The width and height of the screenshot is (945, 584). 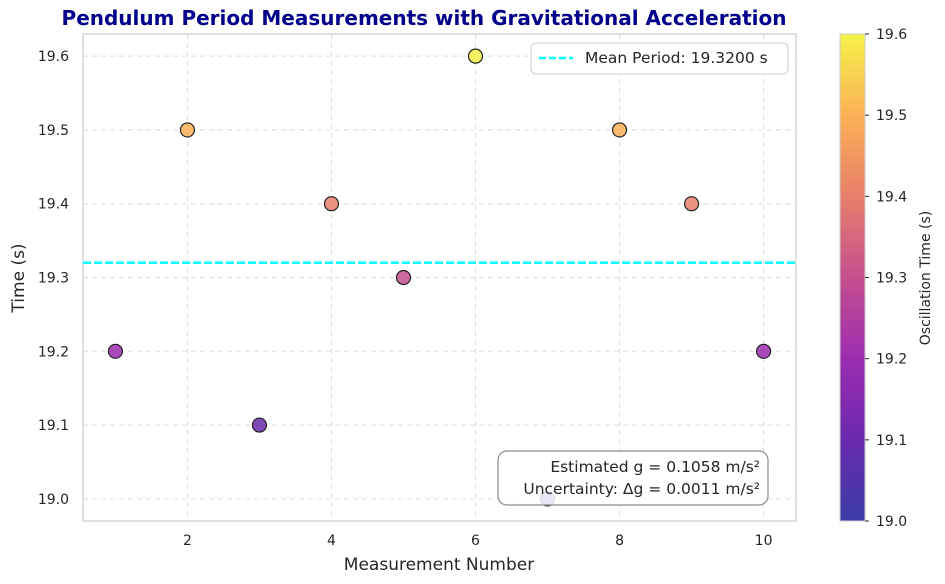 I want to click on y-tick-label: 19.3, so click(x=53, y=279).